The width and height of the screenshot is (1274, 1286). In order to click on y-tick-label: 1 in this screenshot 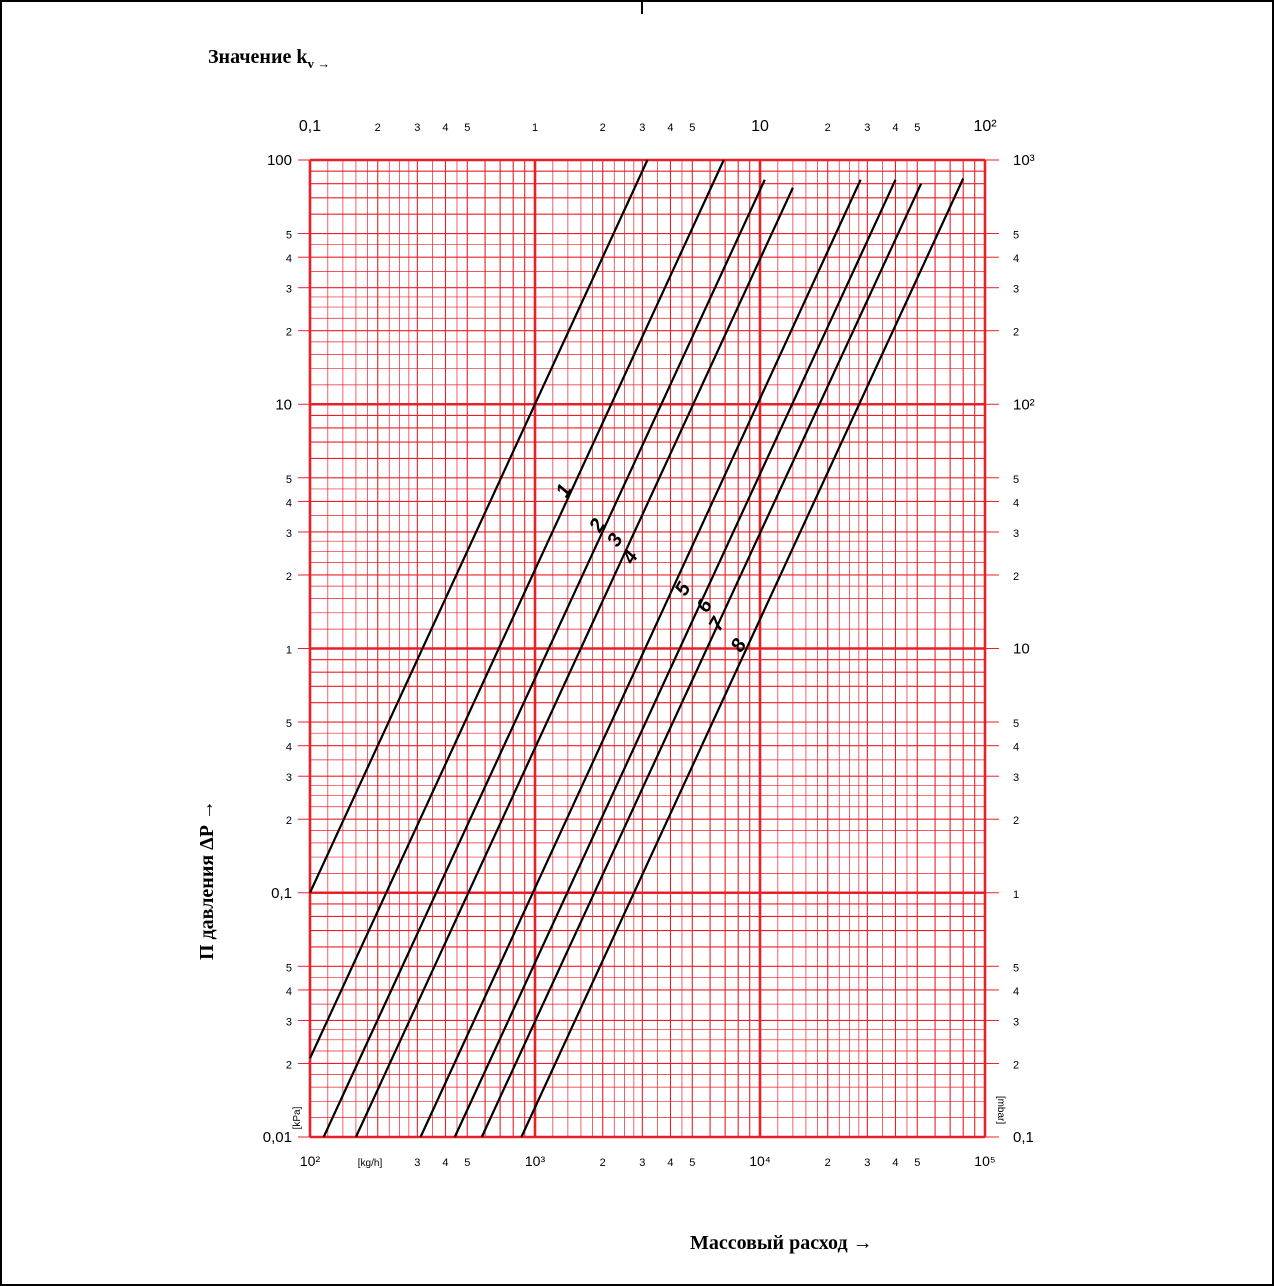, I will do `click(289, 651)`.